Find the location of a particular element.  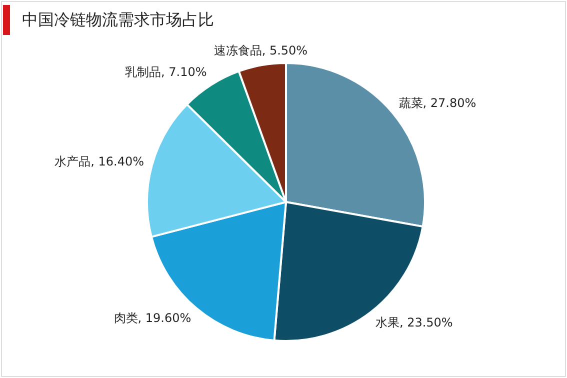

slice-label: 乳制品, 7.10% is located at coordinates (166, 72).